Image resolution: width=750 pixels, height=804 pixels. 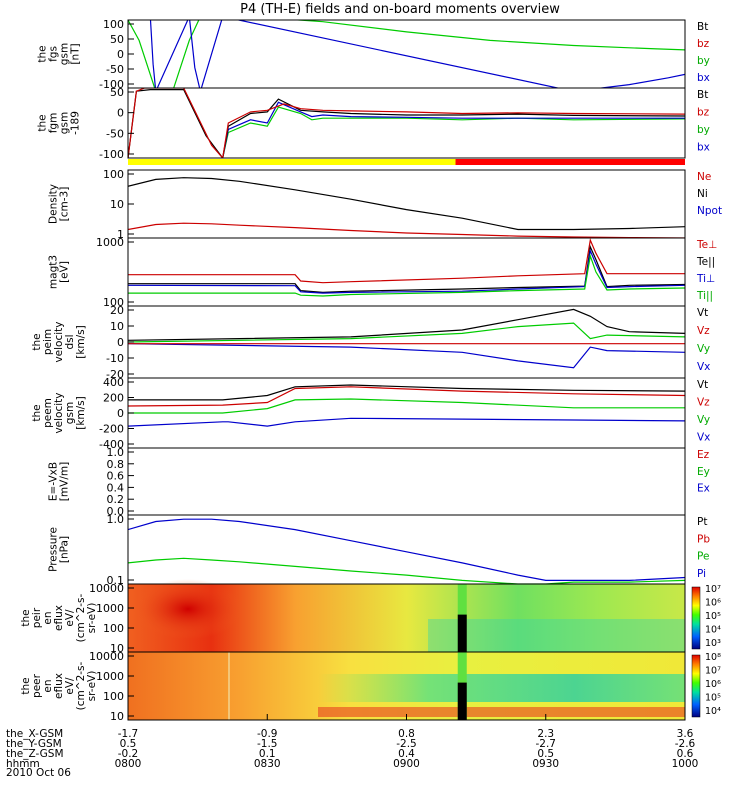 What do you see at coordinates (501, 712) in the screenshot?
I see `heatmap-low-band` at bounding box center [501, 712].